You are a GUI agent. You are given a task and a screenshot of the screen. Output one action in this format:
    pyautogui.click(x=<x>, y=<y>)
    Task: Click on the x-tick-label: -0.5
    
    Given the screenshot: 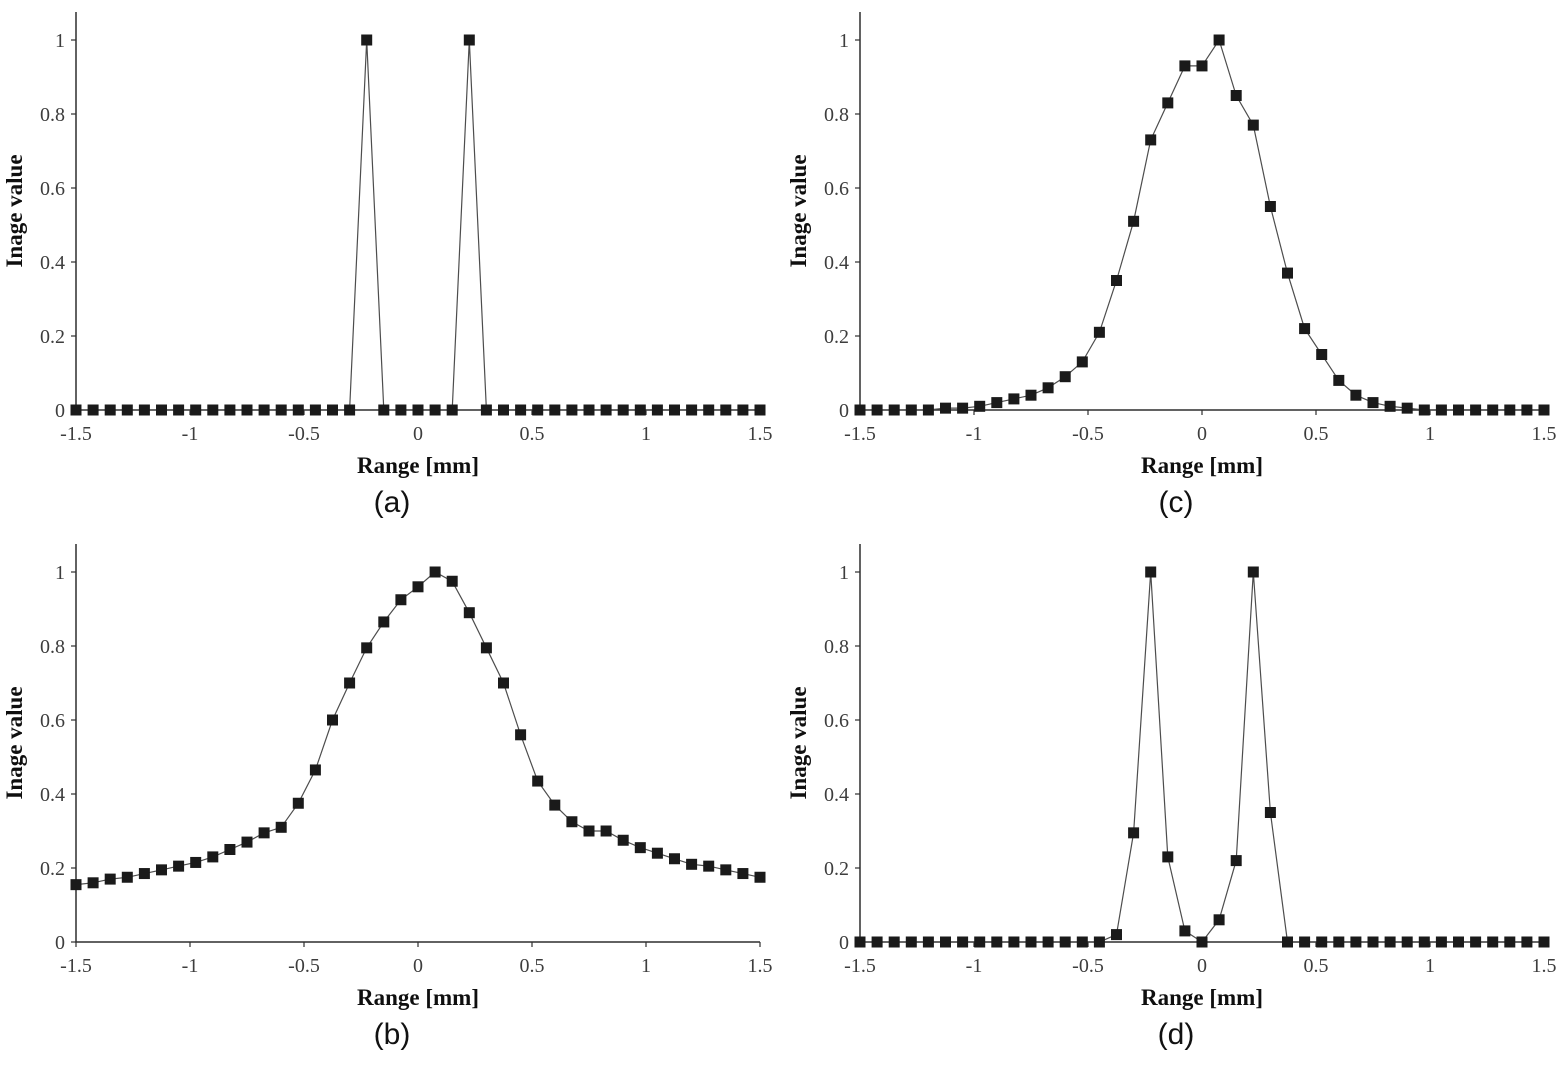 What is the action you would take?
    pyautogui.click(x=304, y=966)
    